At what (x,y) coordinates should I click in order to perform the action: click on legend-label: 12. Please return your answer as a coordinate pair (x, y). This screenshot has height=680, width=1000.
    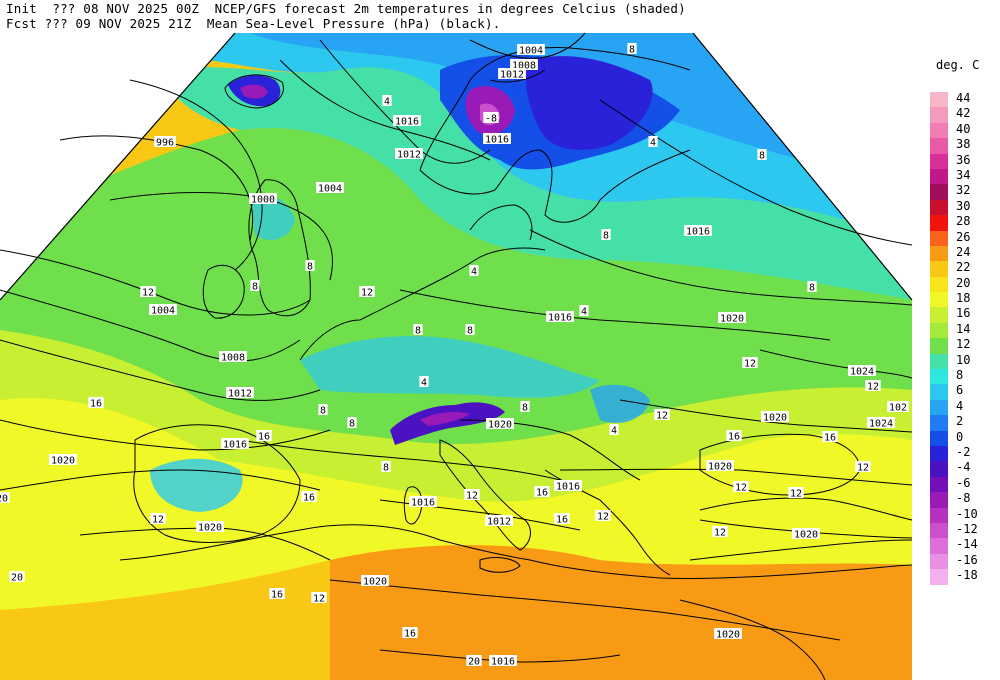
    Looking at the image, I should click on (963, 344).